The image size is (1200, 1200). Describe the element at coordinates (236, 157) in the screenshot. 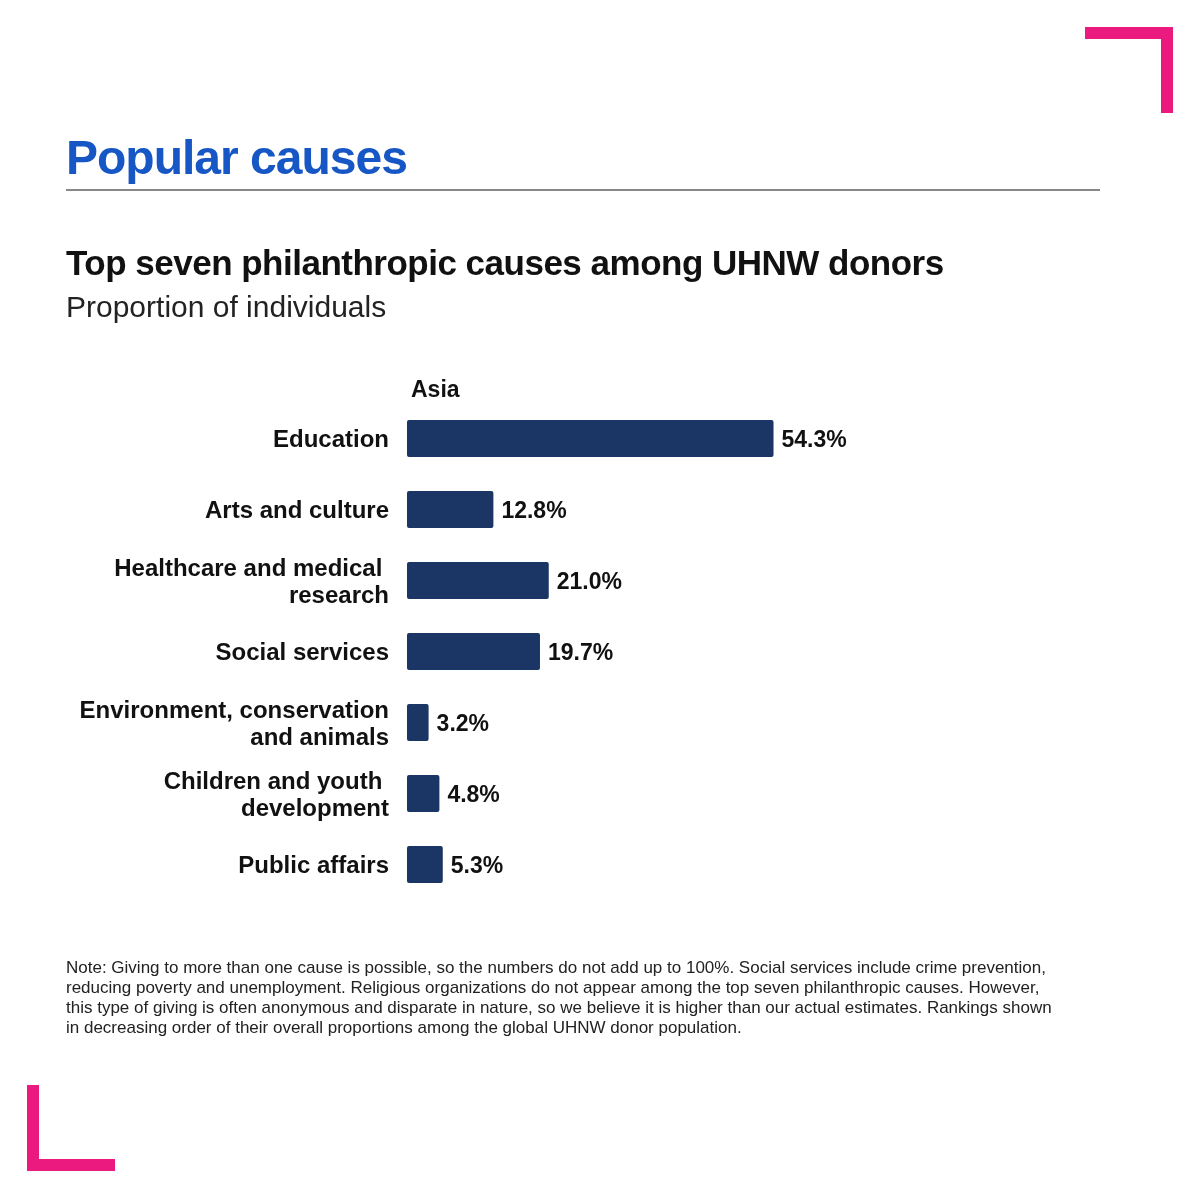

I see `chart-title: Popular causes` at that location.